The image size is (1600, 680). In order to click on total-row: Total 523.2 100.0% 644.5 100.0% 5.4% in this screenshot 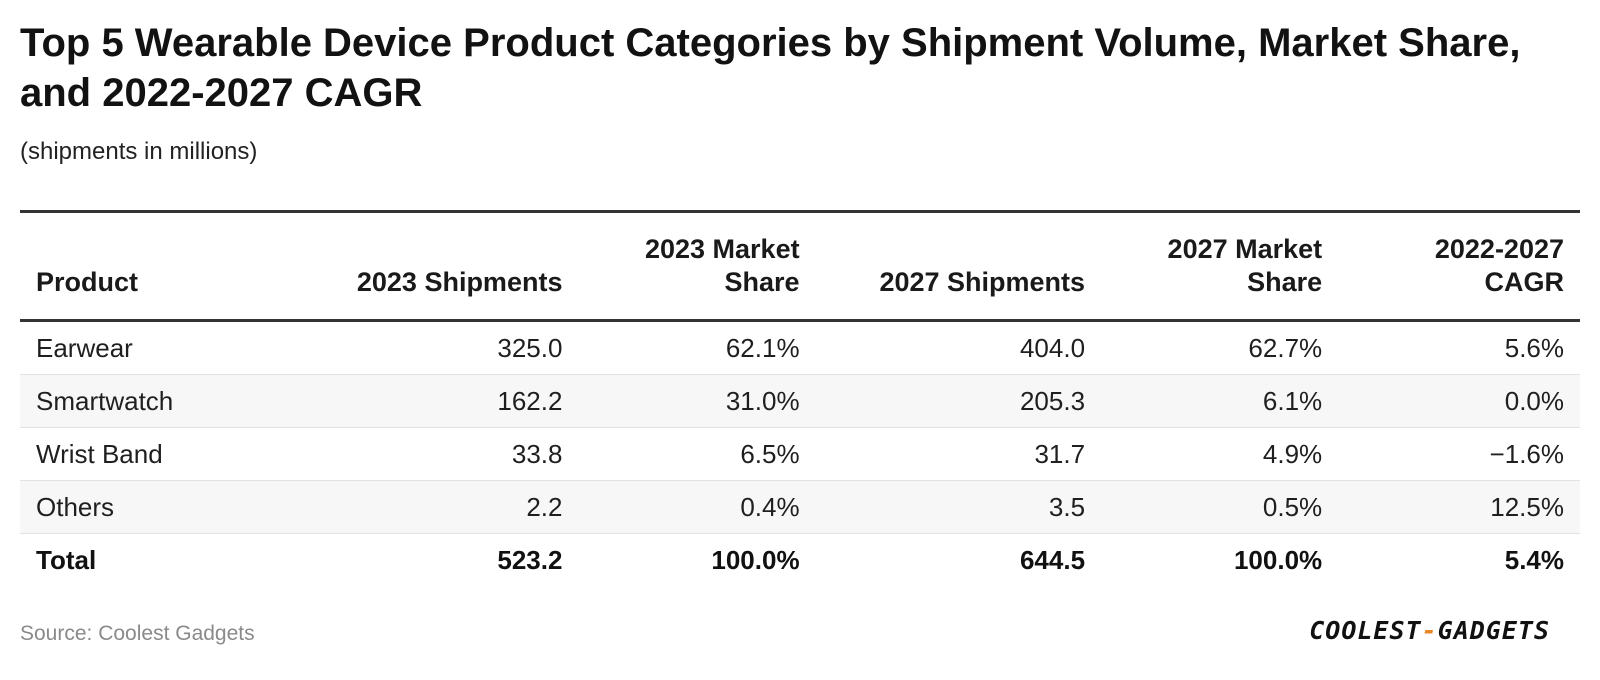, I will do `click(800, 560)`.